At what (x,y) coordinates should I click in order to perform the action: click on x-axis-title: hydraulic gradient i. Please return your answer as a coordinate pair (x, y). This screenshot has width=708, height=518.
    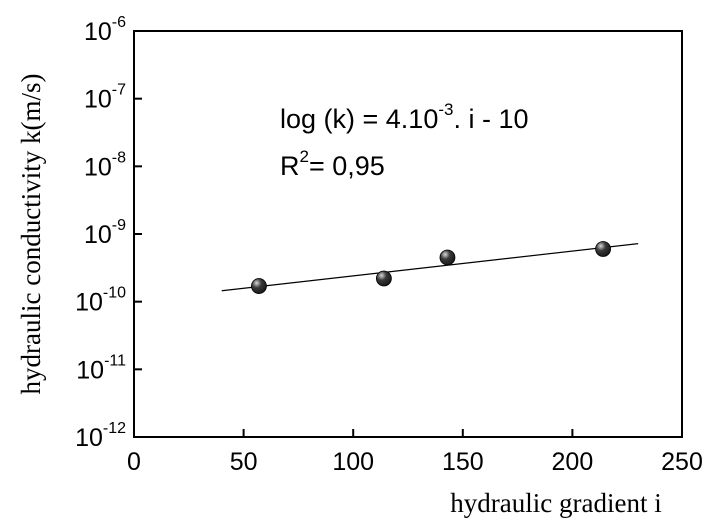
    Looking at the image, I should click on (555, 503).